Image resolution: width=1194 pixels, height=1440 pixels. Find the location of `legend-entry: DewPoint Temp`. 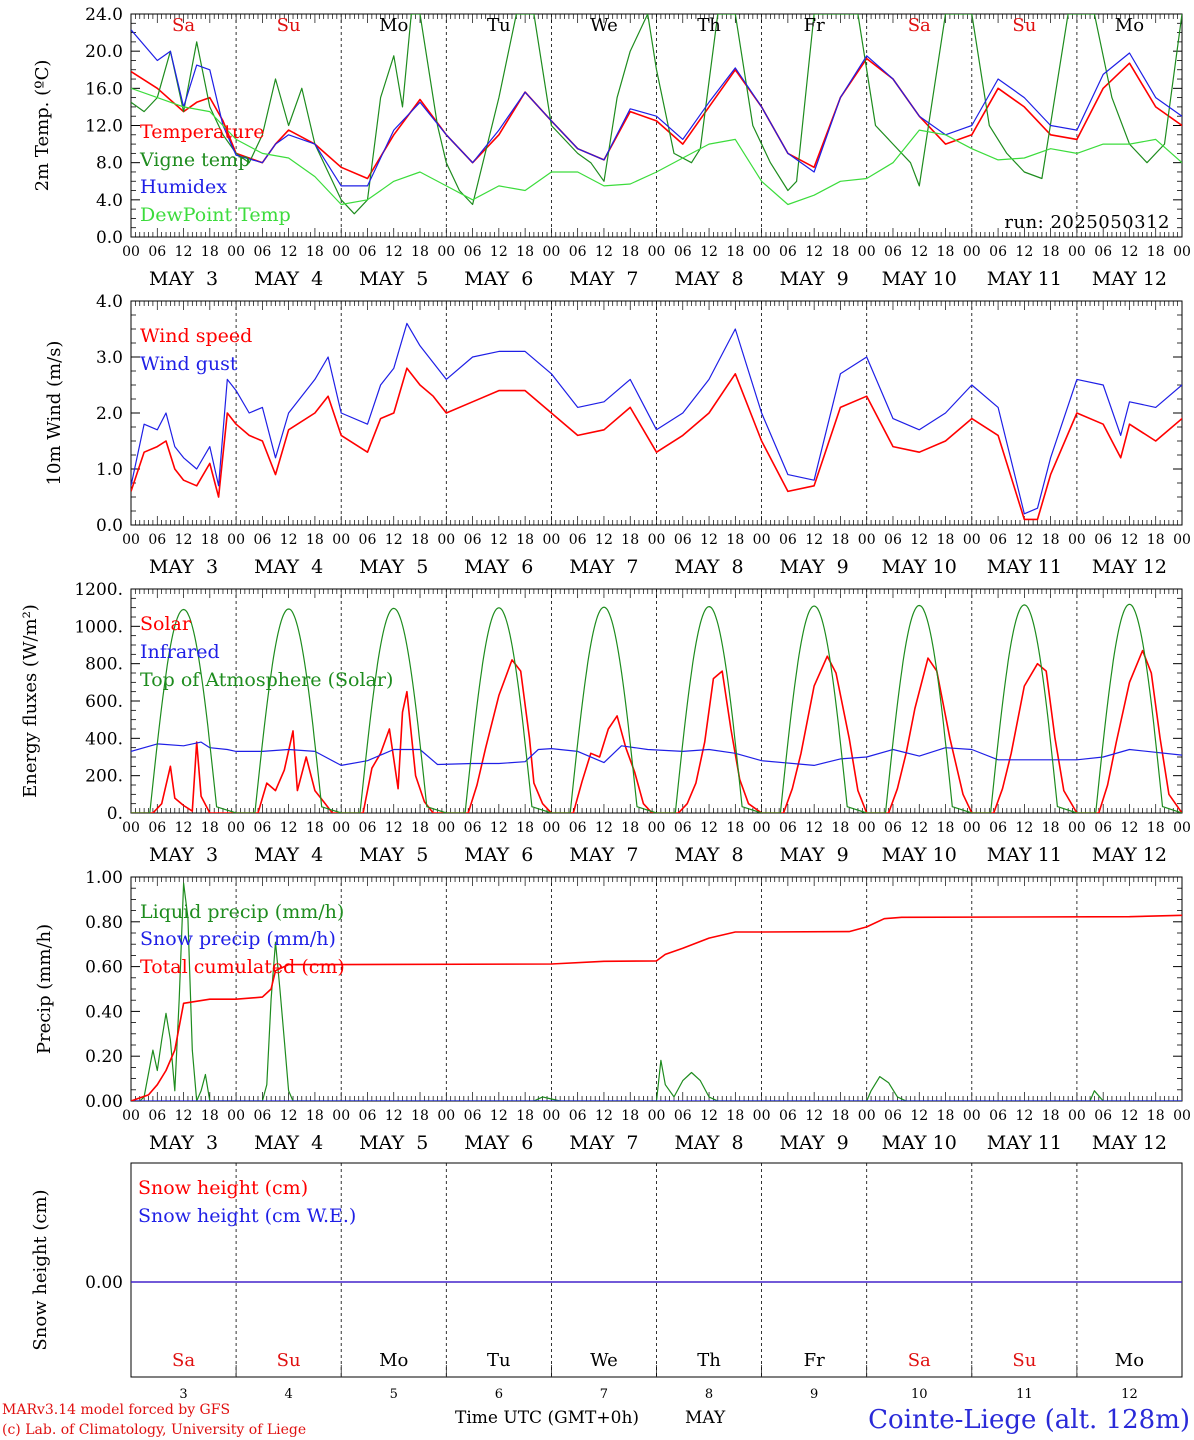

legend-entry: DewPoint Temp is located at coordinates (215, 215).